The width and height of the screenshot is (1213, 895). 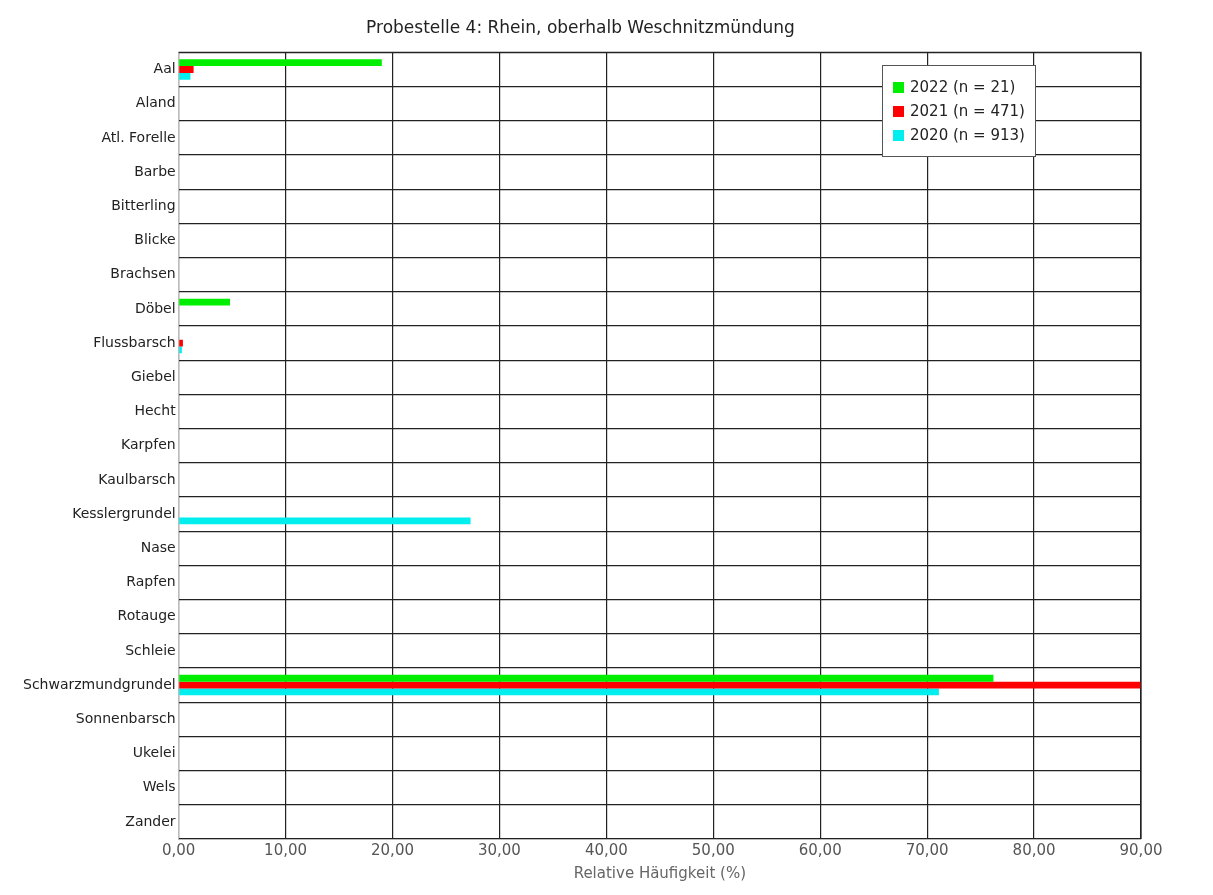 I want to click on x-tick-label: 90,00, so click(x=1141, y=849).